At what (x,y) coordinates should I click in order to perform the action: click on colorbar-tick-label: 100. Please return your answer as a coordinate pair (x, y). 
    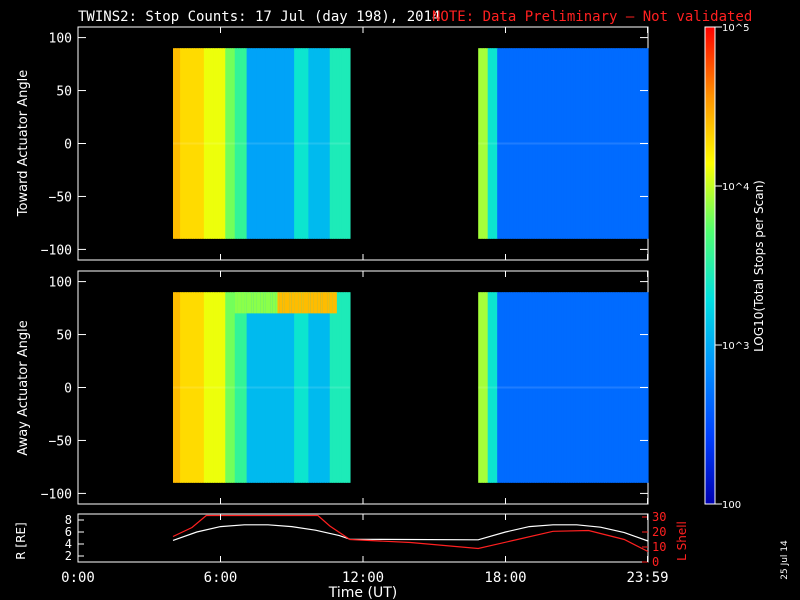
    Looking at the image, I should click on (731, 505).